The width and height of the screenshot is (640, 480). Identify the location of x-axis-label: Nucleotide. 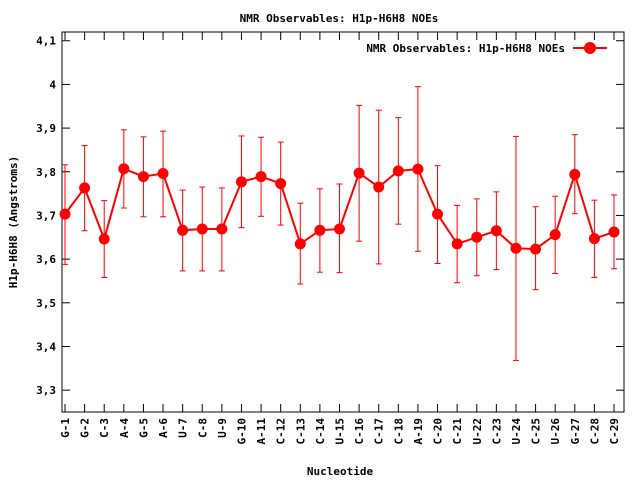
(340, 471).